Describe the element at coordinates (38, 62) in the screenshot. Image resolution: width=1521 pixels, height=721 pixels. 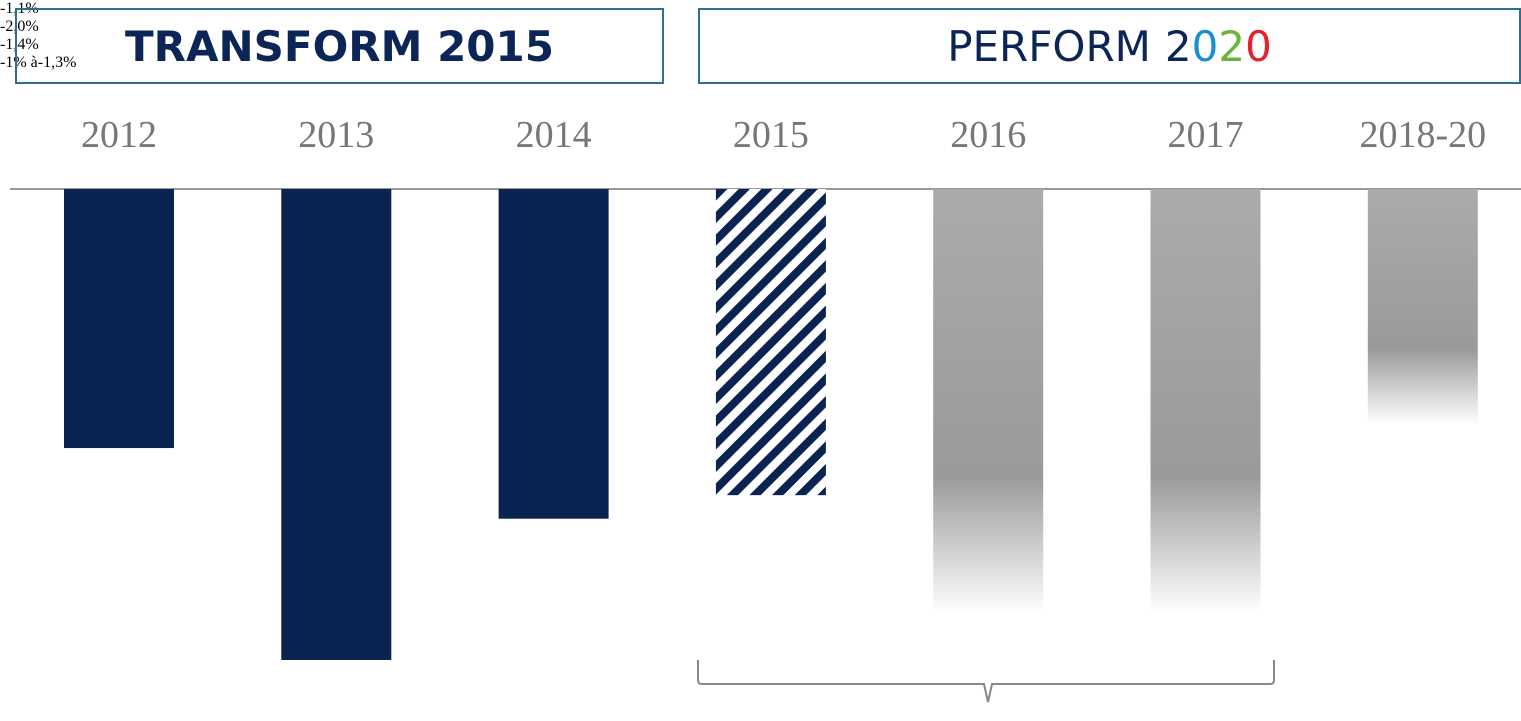
I see `value-label: -1% à-1,3%` at that location.